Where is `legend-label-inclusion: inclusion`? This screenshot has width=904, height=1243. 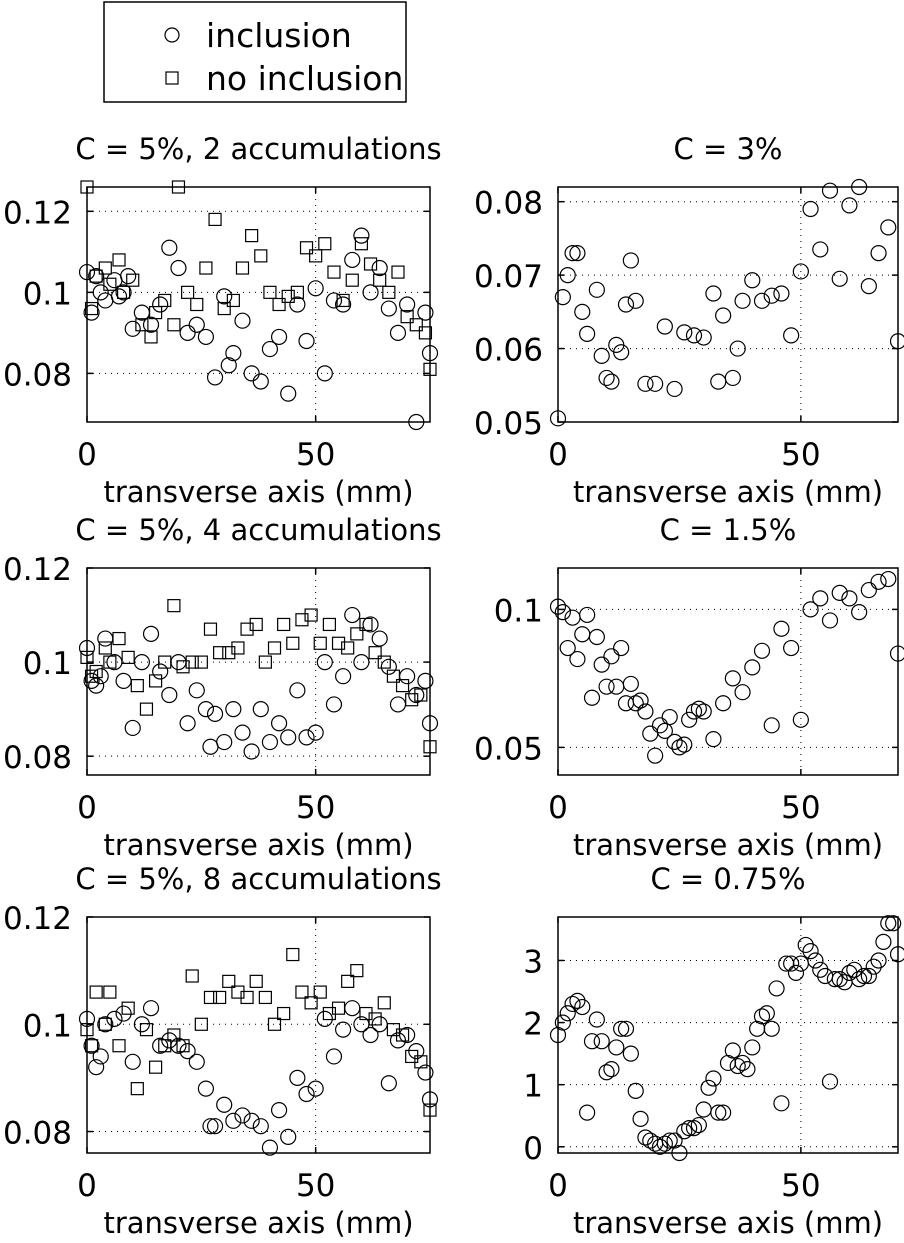 legend-label-inclusion: inclusion is located at coordinates (279, 35).